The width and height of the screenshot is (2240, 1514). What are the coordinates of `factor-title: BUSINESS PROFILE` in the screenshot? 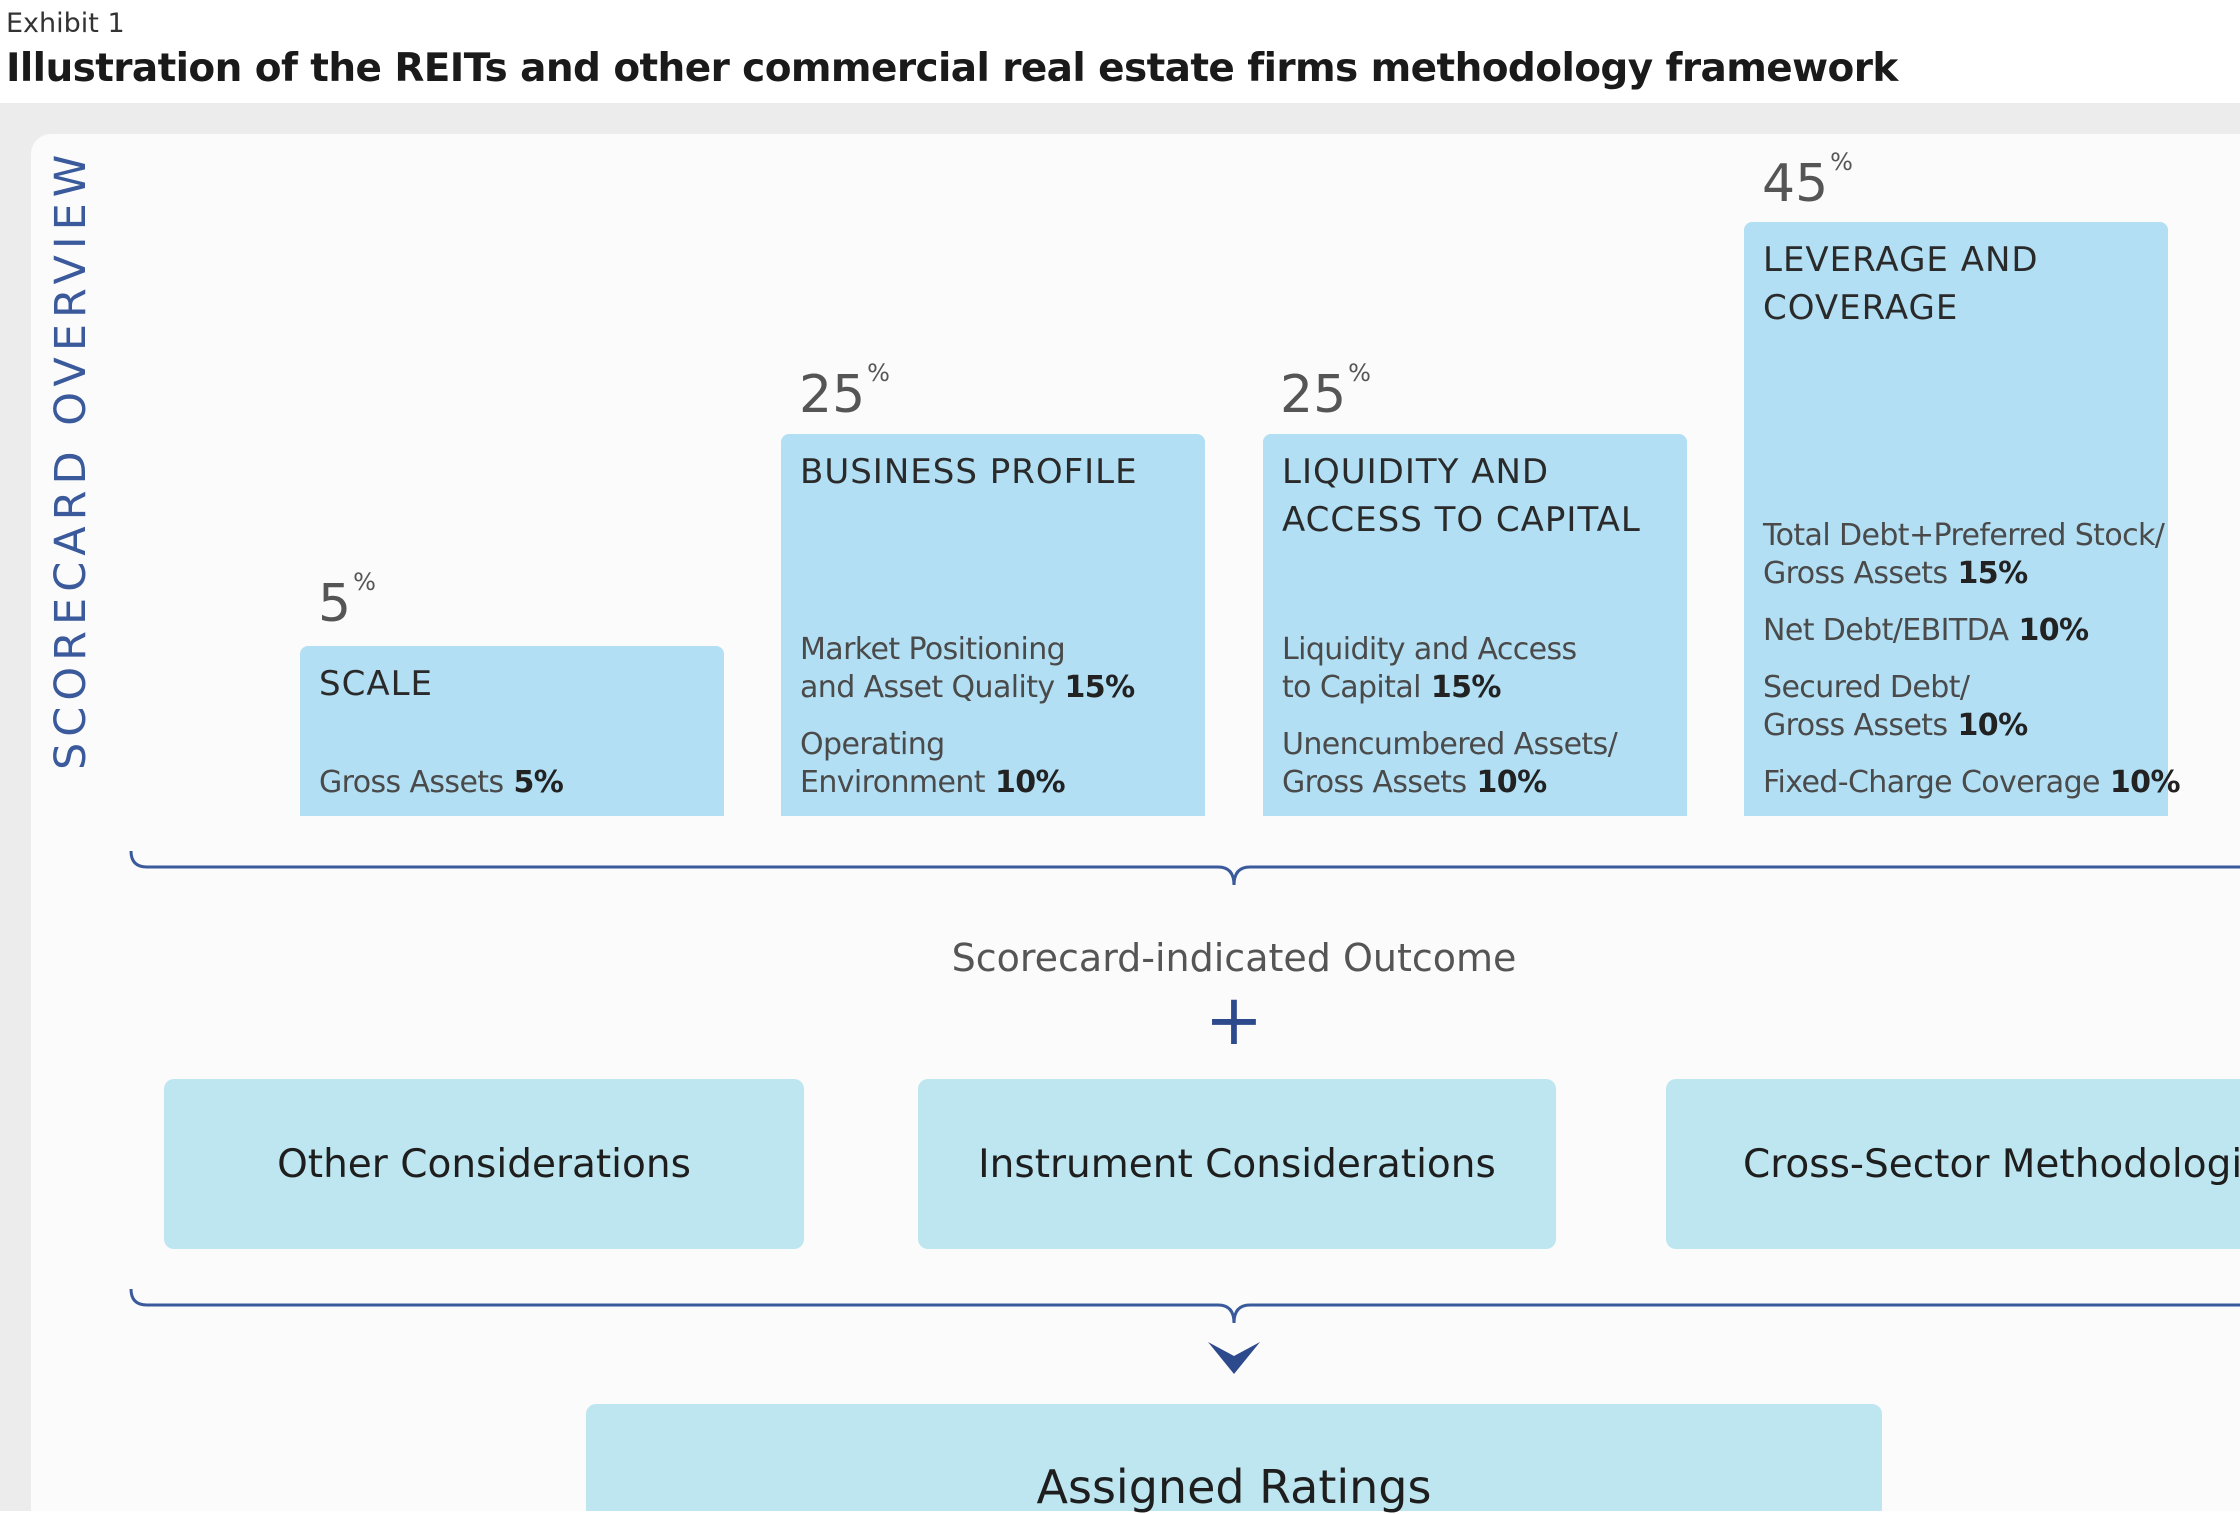 It's located at (969, 472).